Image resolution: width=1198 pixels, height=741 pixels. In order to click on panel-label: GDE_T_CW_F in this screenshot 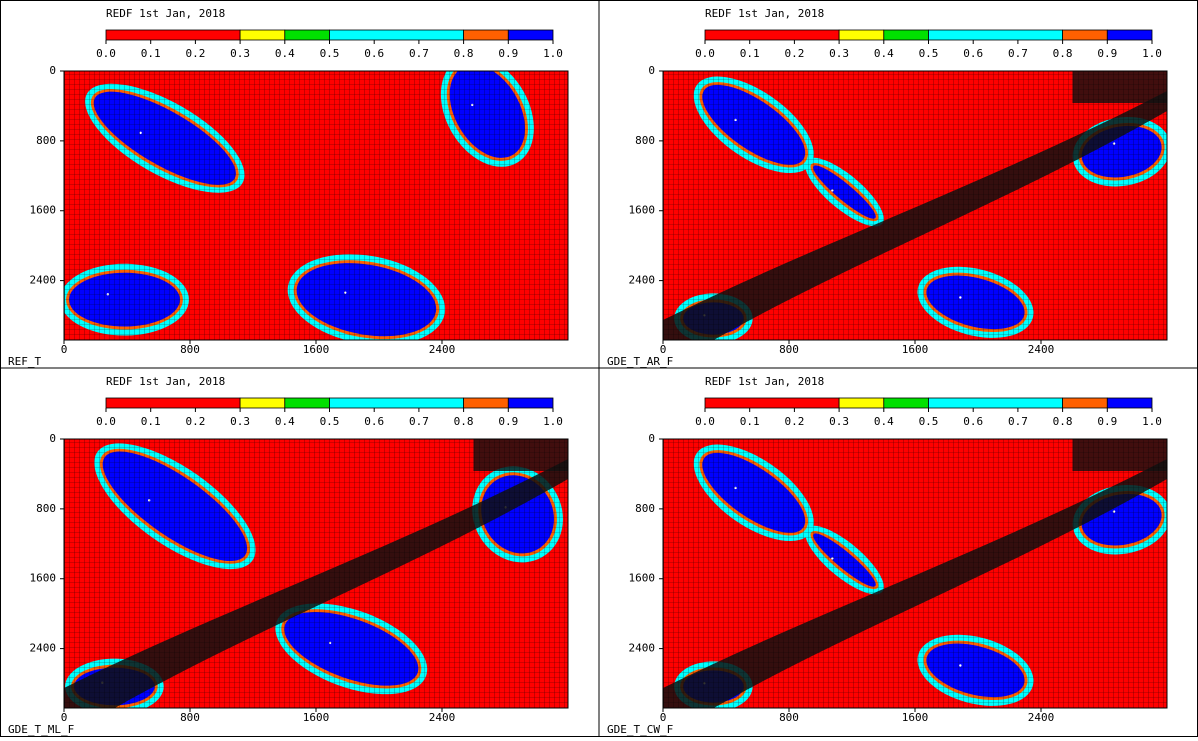, I will do `click(640, 729)`.